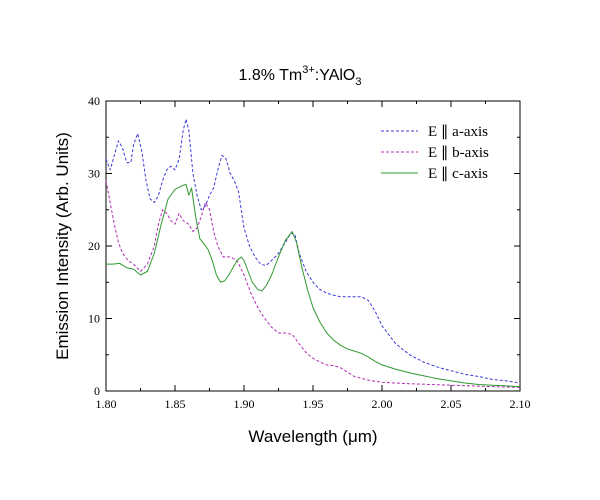  Describe the element at coordinates (94, 246) in the screenshot. I see `y-tick-label: 20` at that location.